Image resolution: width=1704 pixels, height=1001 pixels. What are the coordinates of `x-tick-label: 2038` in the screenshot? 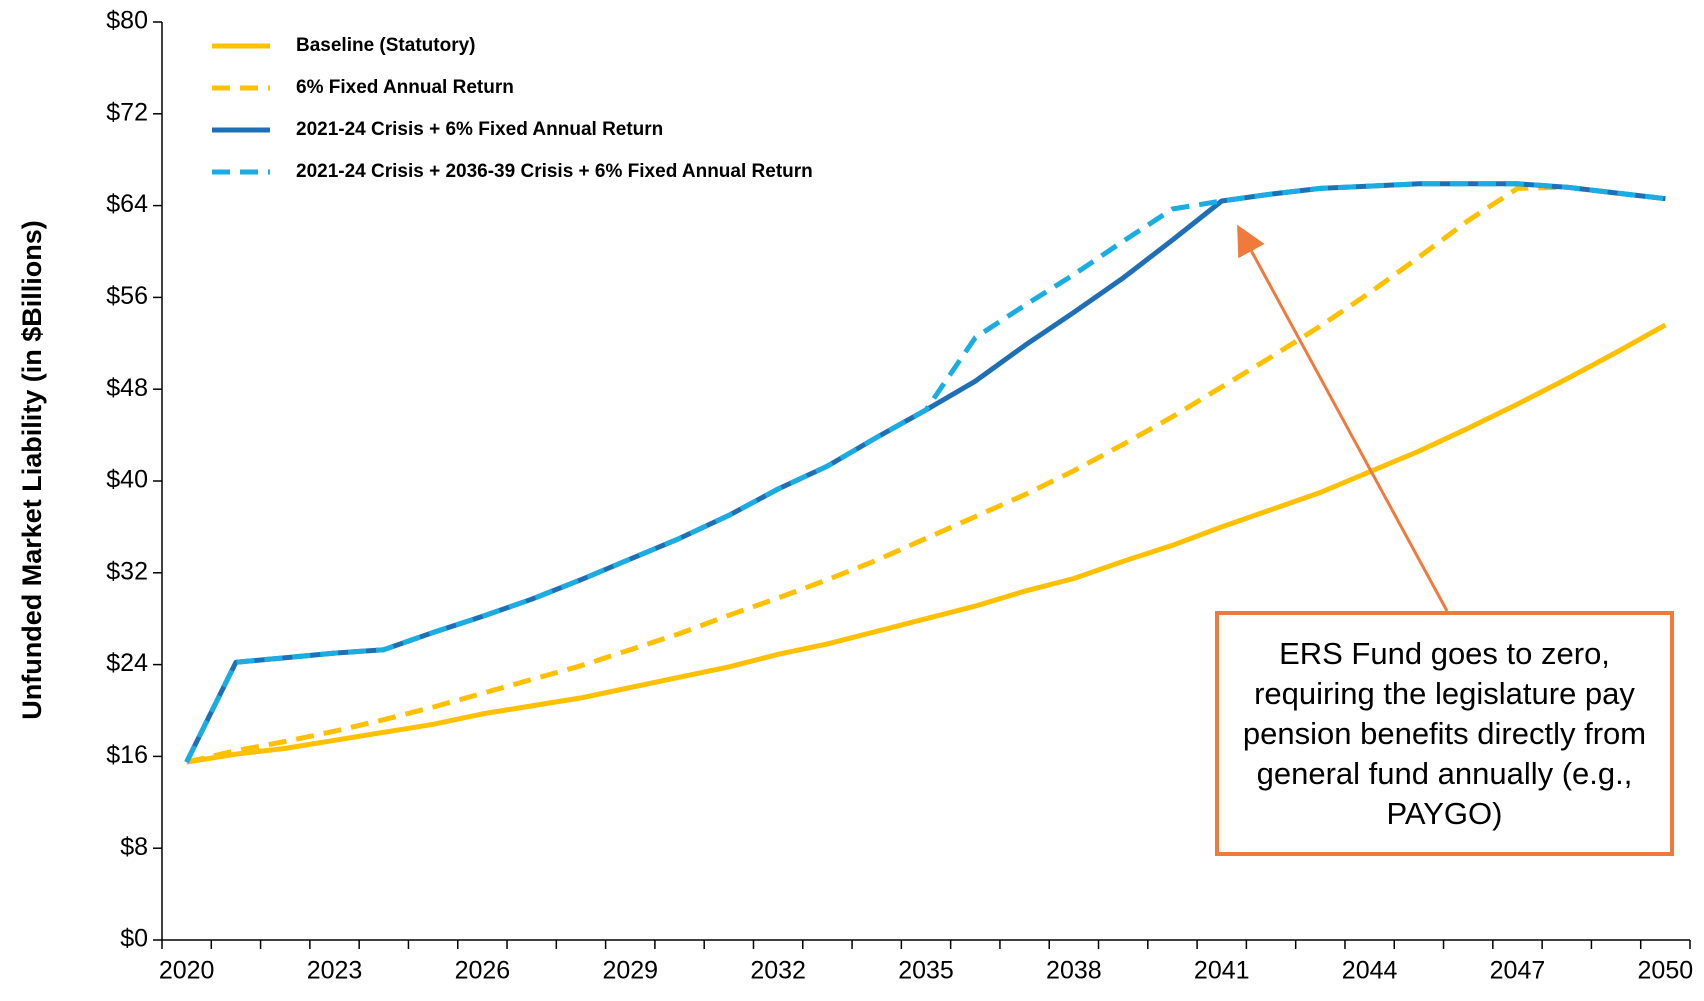 It's located at (1074, 971).